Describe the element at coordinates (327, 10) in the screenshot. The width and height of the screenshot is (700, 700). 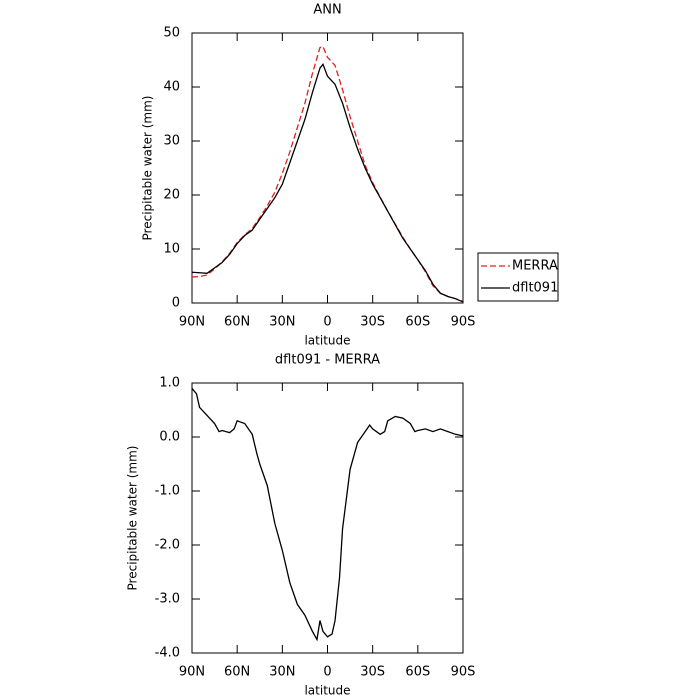
I see `chart-title: ANN` at that location.